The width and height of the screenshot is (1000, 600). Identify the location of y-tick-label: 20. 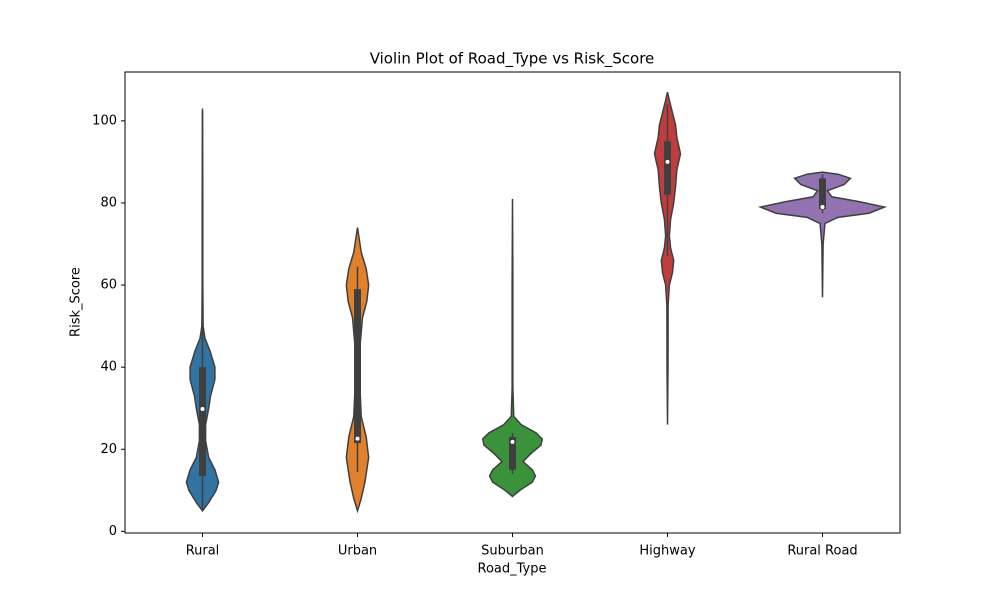
(108, 449).